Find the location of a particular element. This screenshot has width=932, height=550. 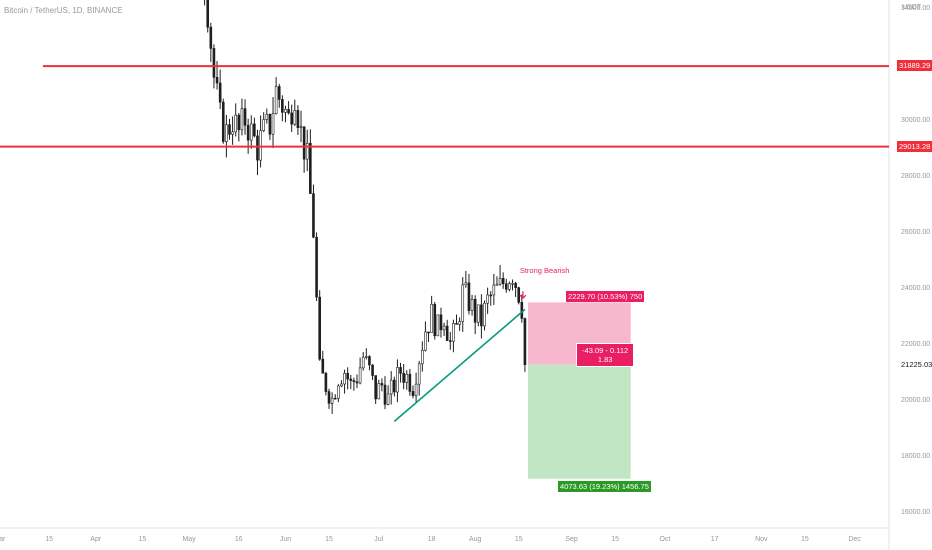

x-tick-label: Oct is located at coordinates (664, 539).